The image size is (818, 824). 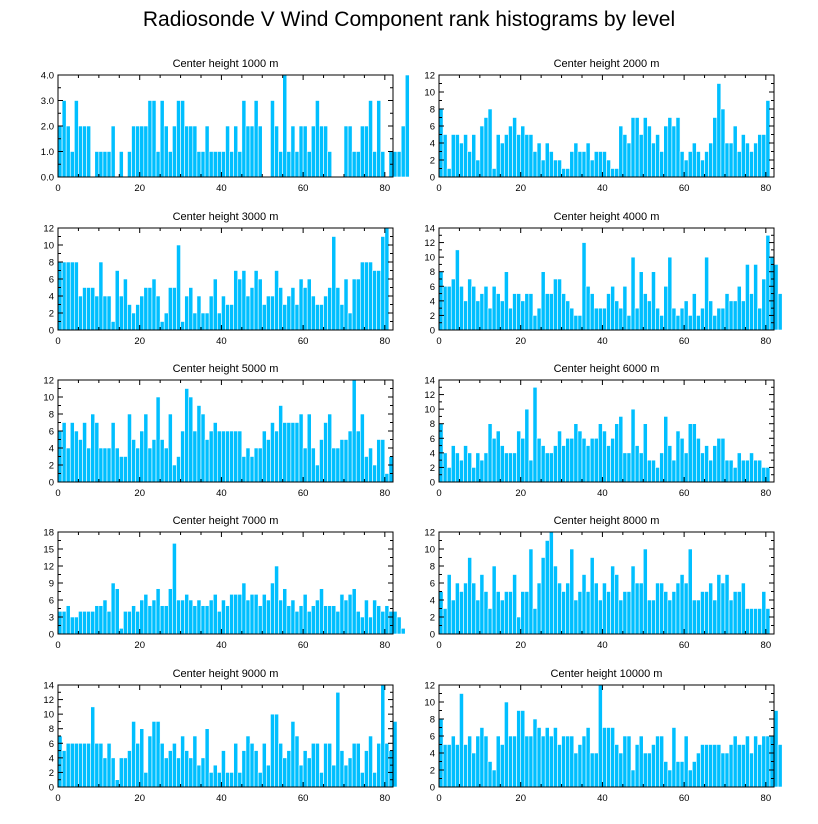 I want to click on y-tick-label: 0, so click(x=432, y=483).